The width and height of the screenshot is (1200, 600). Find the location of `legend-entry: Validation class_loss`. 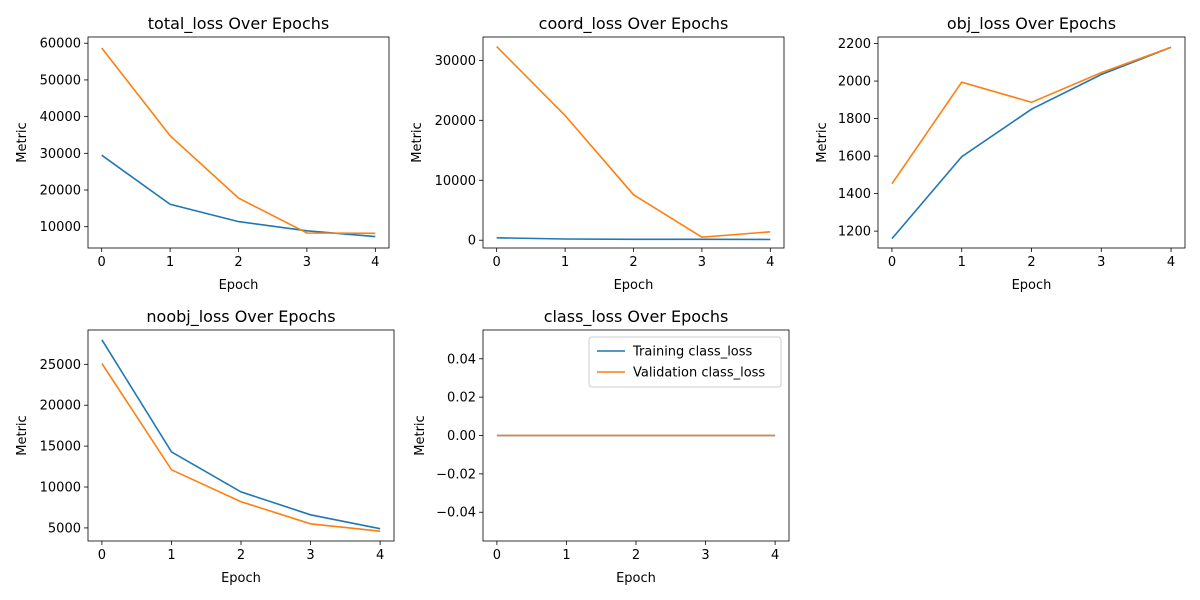

legend-entry: Validation class_loss is located at coordinates (699, 373).